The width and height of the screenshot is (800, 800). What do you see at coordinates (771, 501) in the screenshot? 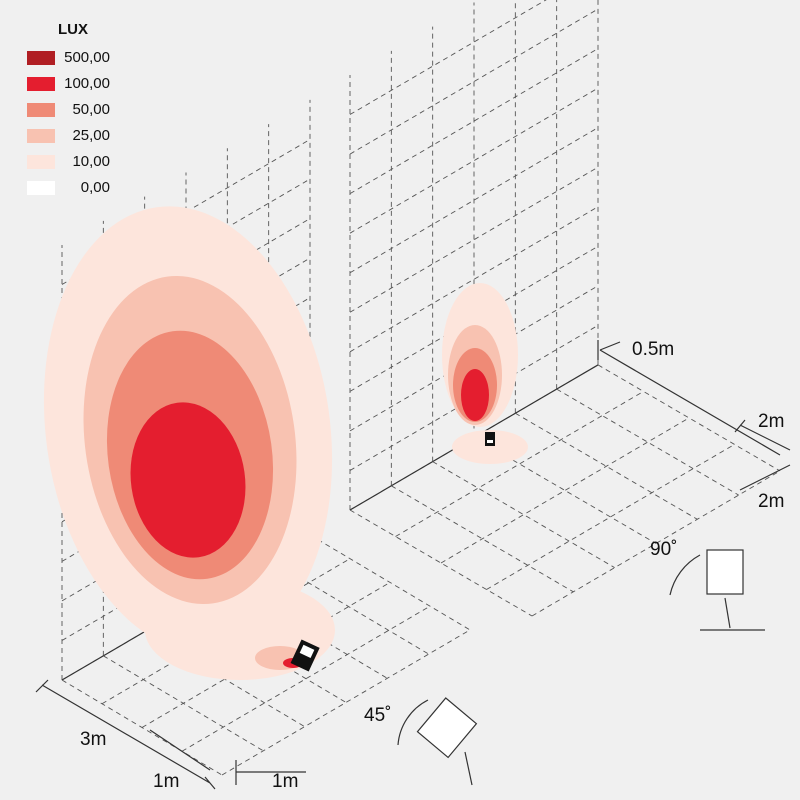
I see `spacing-label: 2m` at bounding box center [771, 501].